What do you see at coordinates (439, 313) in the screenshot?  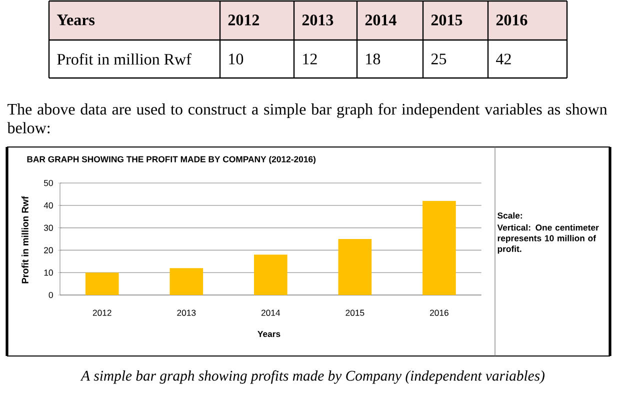 I see `x-tick-label: 2016` at bounding box center [439, 313].